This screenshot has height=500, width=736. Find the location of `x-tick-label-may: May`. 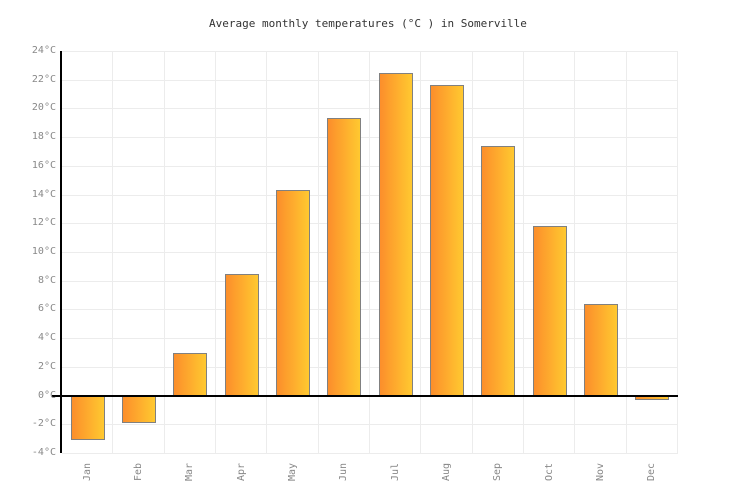

x-tick-label-may: May is located at coordinates (292, 472).